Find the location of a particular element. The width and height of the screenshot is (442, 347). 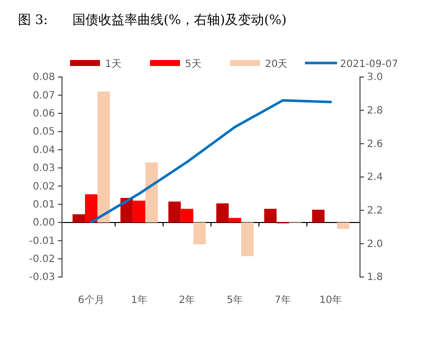

y2-tick-label: 3.0 is located at coordinates (375, 78).